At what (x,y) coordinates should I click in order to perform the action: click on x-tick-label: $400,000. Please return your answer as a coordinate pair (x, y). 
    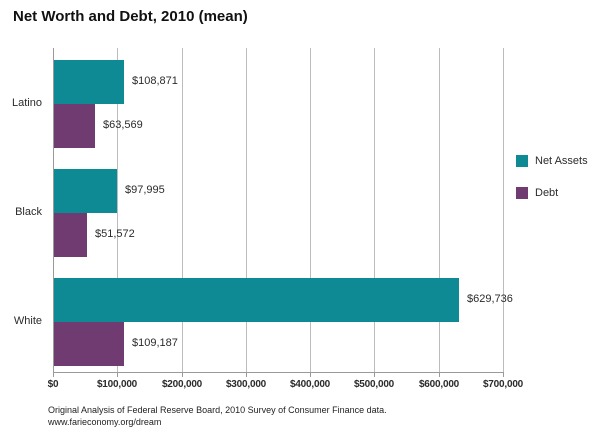
    Looking at the image, I should click on (310, 384).